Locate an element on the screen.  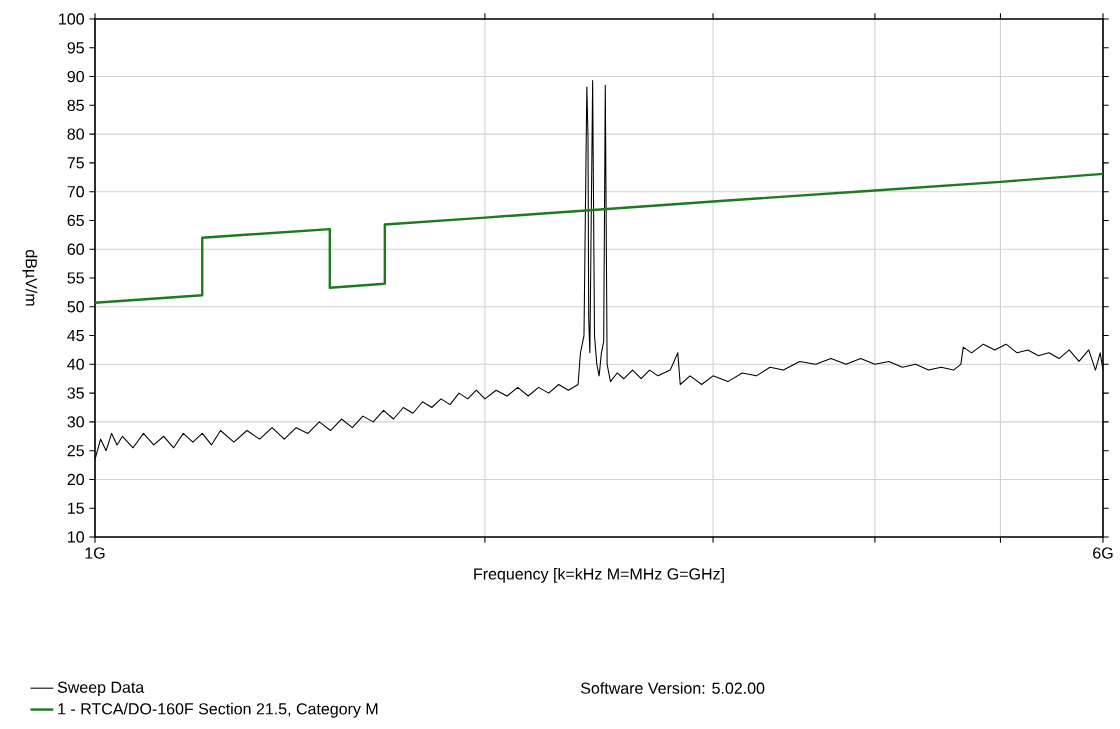
y-tick-label: 55 is located at coordinates (75, 278).